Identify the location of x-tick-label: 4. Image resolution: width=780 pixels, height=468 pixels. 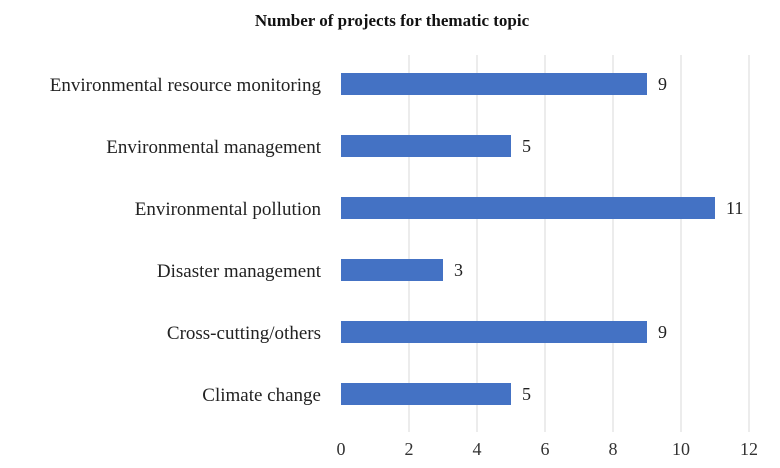
(477, 449).